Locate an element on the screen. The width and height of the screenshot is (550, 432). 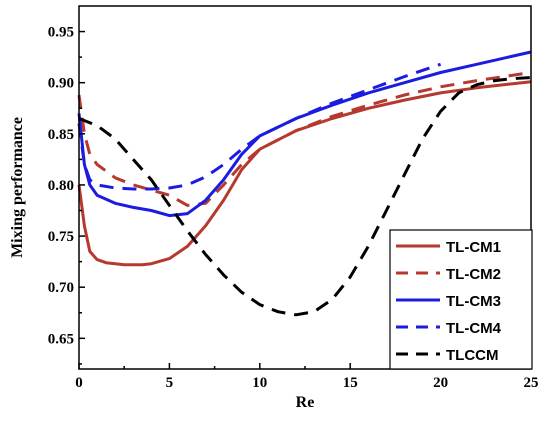
legend-label: TL-CM1 is located at coordinates (473, 247).